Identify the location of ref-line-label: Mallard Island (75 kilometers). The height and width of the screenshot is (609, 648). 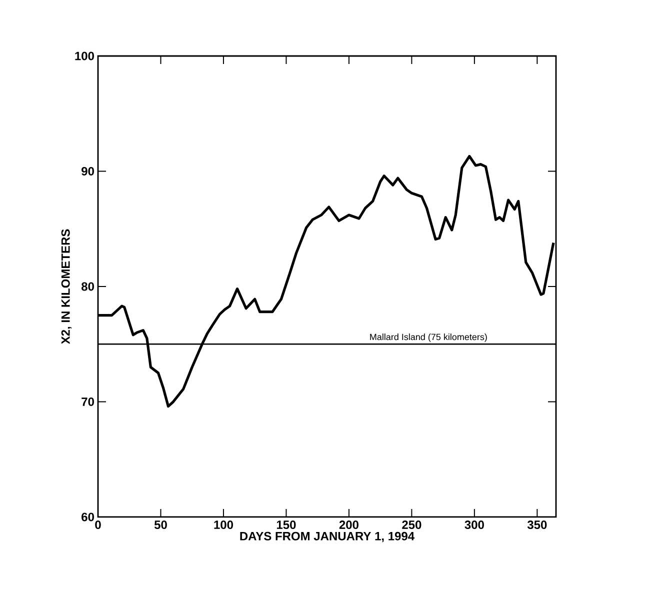
(428, 338).